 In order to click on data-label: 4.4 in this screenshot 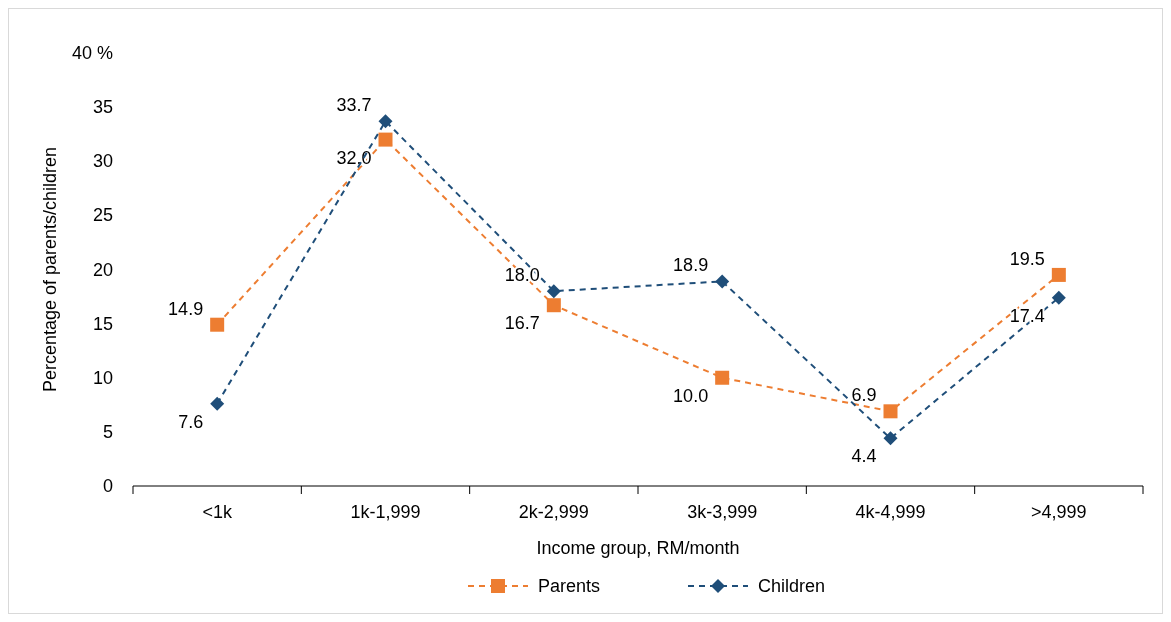, I will do `click(864, 456)`.